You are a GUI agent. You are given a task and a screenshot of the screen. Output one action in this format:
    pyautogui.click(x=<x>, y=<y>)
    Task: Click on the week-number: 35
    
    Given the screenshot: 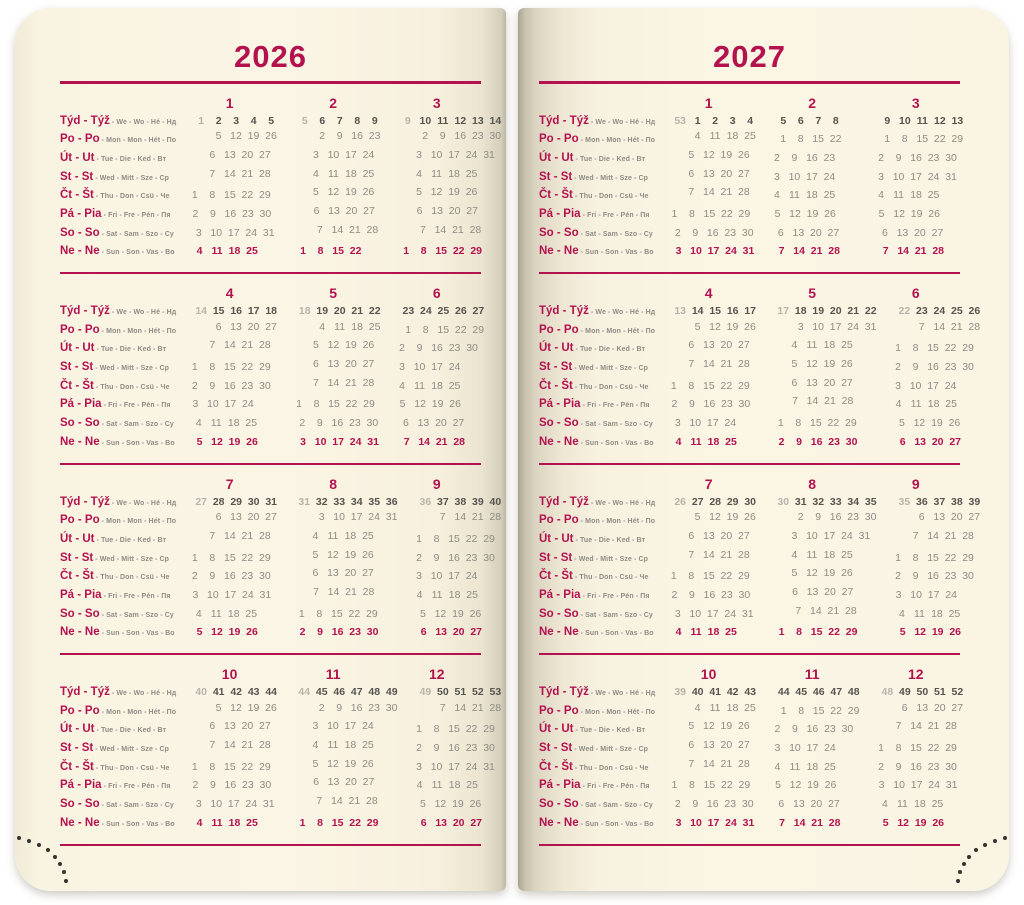 What is the action you would take?
    pyautogui.click(x=904, y=501)
    